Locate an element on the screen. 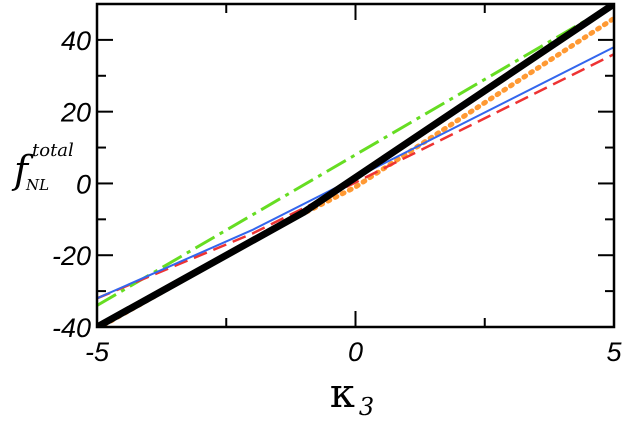 Image resolution: width=624 pixels, height=423 pixels. y-tick-label: 20 is located at coordinates (75, 113).